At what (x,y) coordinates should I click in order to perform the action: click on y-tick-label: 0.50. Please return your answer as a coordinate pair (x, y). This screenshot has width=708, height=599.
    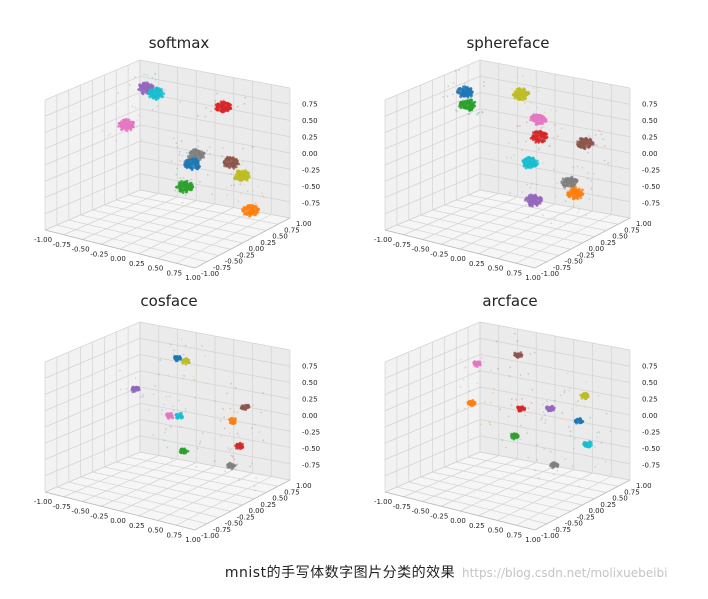
    Looking at the image, I should click on (280, 237).